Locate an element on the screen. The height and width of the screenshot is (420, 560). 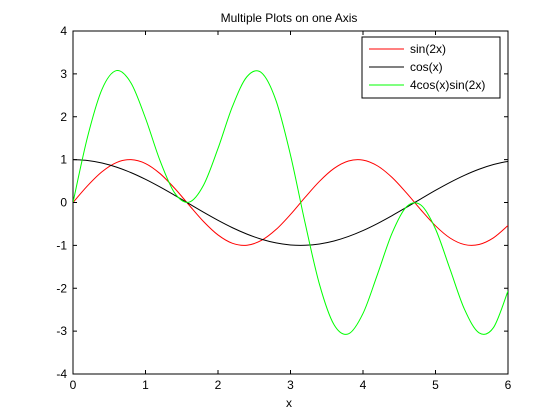
y-tick-label: -3 is located at coordinates (61, 331).